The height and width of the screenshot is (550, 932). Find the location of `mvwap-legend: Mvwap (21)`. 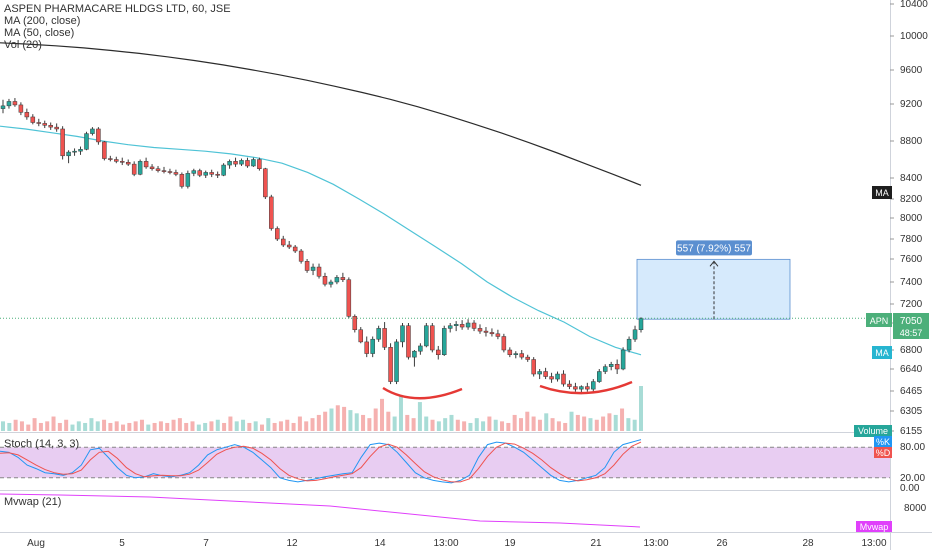

mvwap-legend: Mvwap (21) is located at coordinates (33, 502).